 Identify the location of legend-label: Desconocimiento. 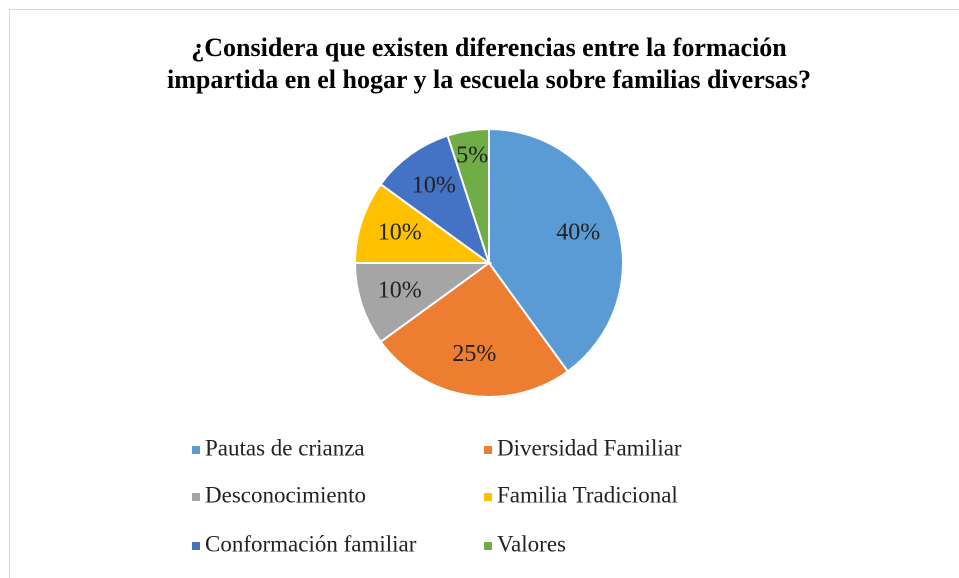
(285, 494).